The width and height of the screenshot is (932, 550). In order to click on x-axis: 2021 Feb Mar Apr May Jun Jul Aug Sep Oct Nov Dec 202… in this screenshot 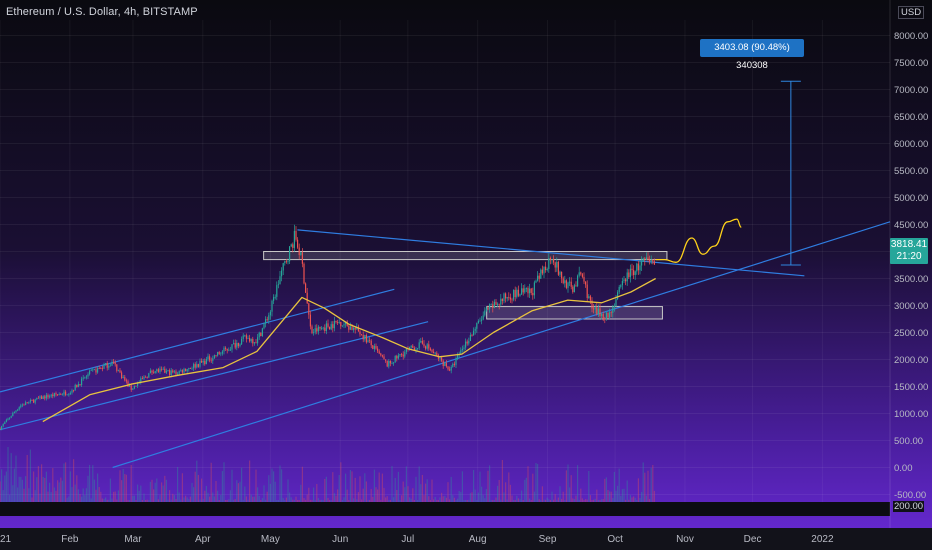, I will do `click(417, 539)`.